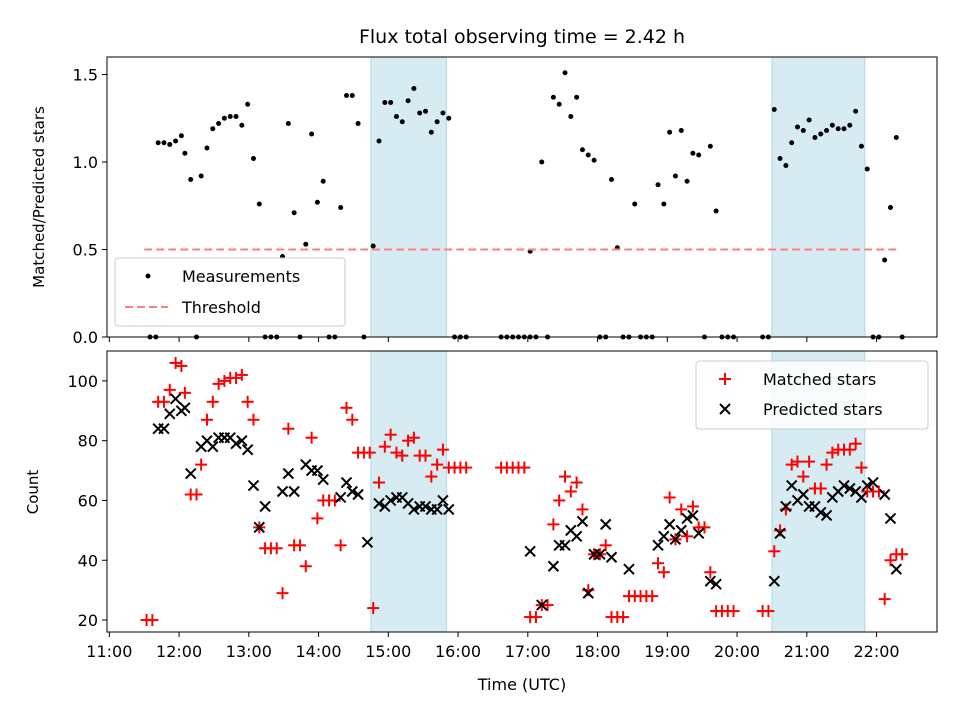 Image resolution: width=960 pixels, height=725 pixels. I want to click on top-legend-box, so click(230, 292).